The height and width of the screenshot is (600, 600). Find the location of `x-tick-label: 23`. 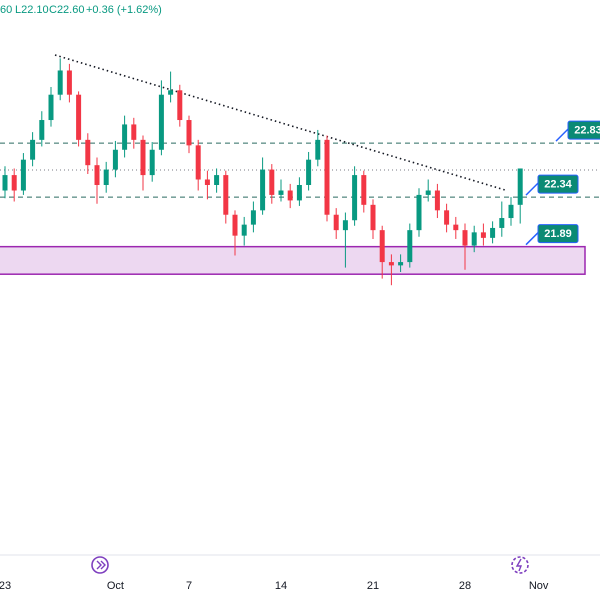

x-tick-label: 23 is located at coordinates (5, 586).